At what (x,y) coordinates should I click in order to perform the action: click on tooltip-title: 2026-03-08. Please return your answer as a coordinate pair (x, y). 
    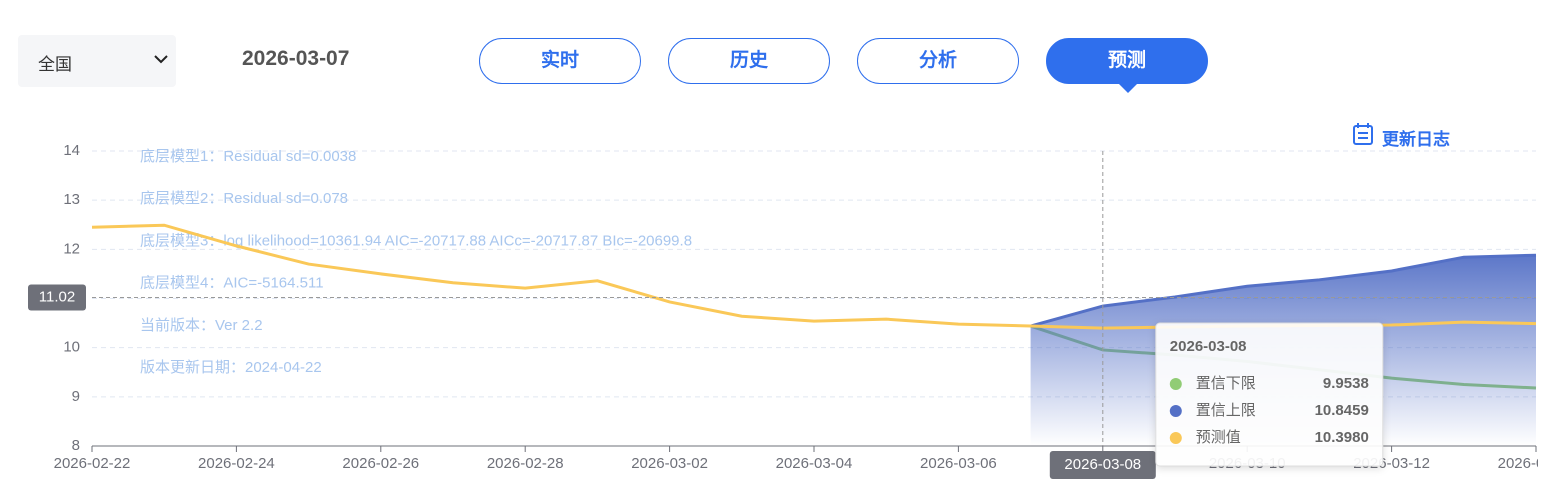
    Looking at the image, I should click on (1208, 346).